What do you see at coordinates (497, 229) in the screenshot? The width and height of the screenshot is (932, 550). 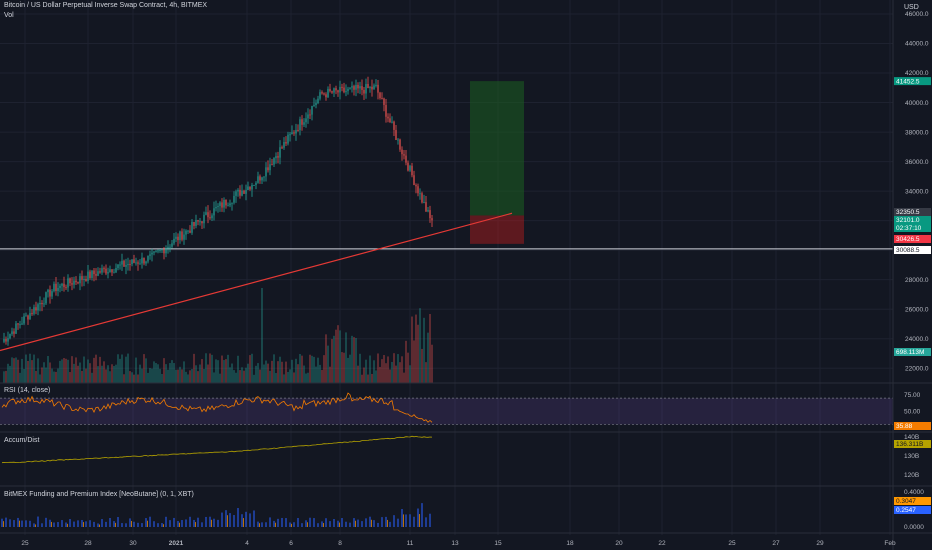 I see `stop-zone` at bounding box center [497, 229].